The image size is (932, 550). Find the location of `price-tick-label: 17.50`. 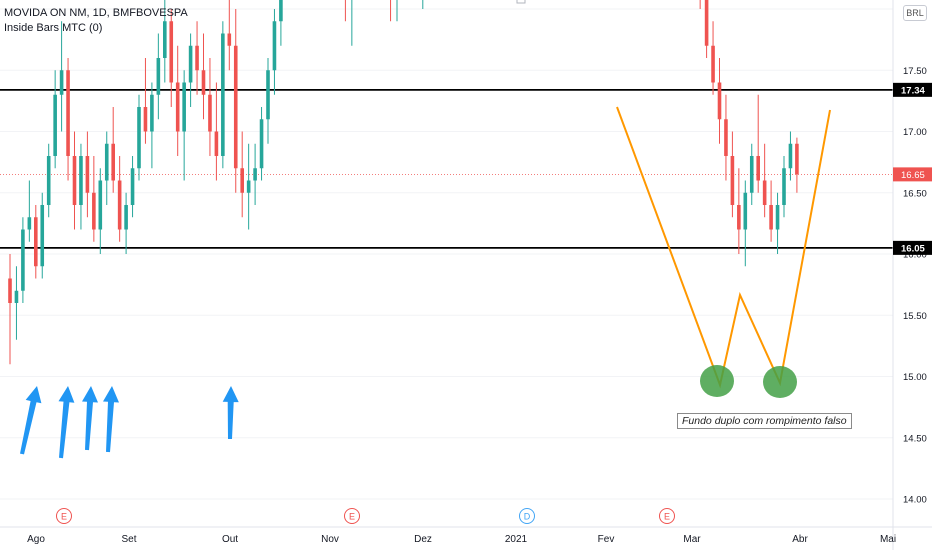

price-tick-label: 17.50 is located at coordinates (915, 71).